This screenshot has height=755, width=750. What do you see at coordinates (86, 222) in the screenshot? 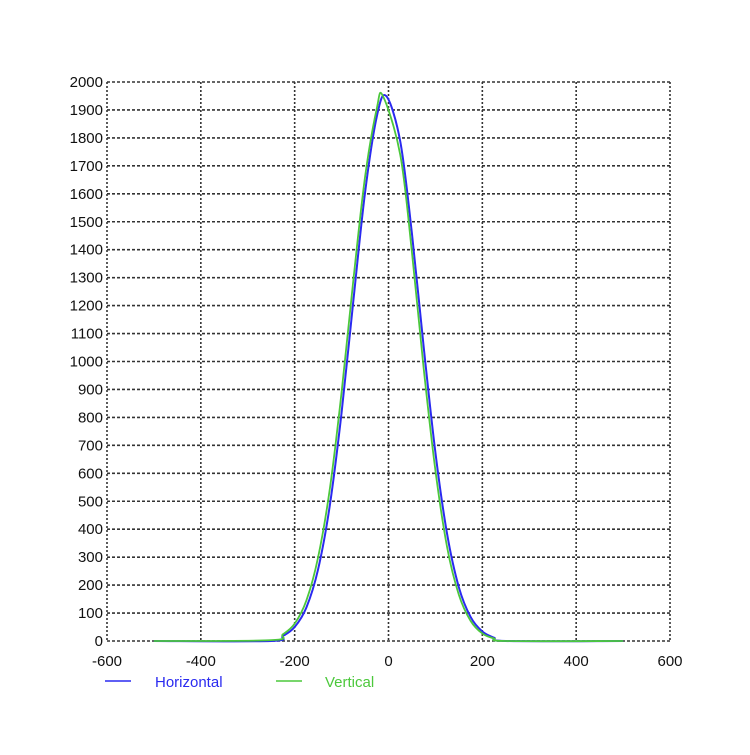
I see `y-tick-label: 1500` at bounding box center [86, 222].